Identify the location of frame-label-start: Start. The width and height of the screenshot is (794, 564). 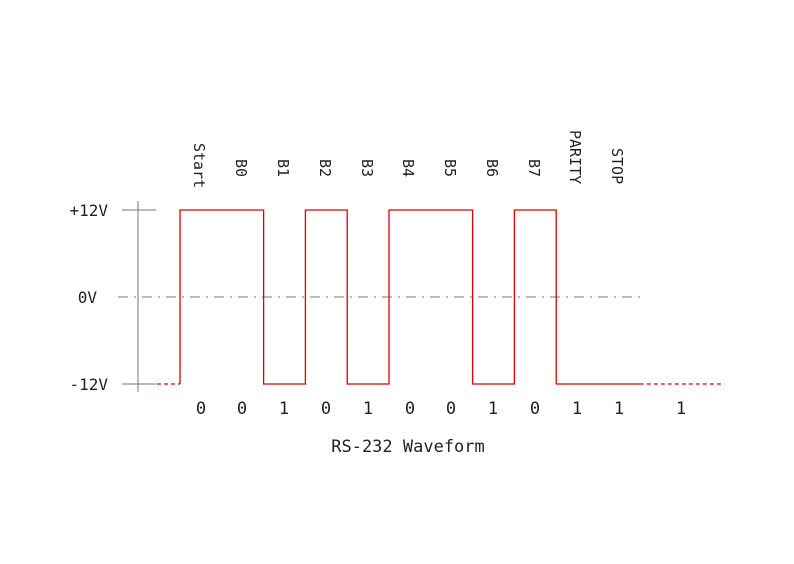
(199, 165).